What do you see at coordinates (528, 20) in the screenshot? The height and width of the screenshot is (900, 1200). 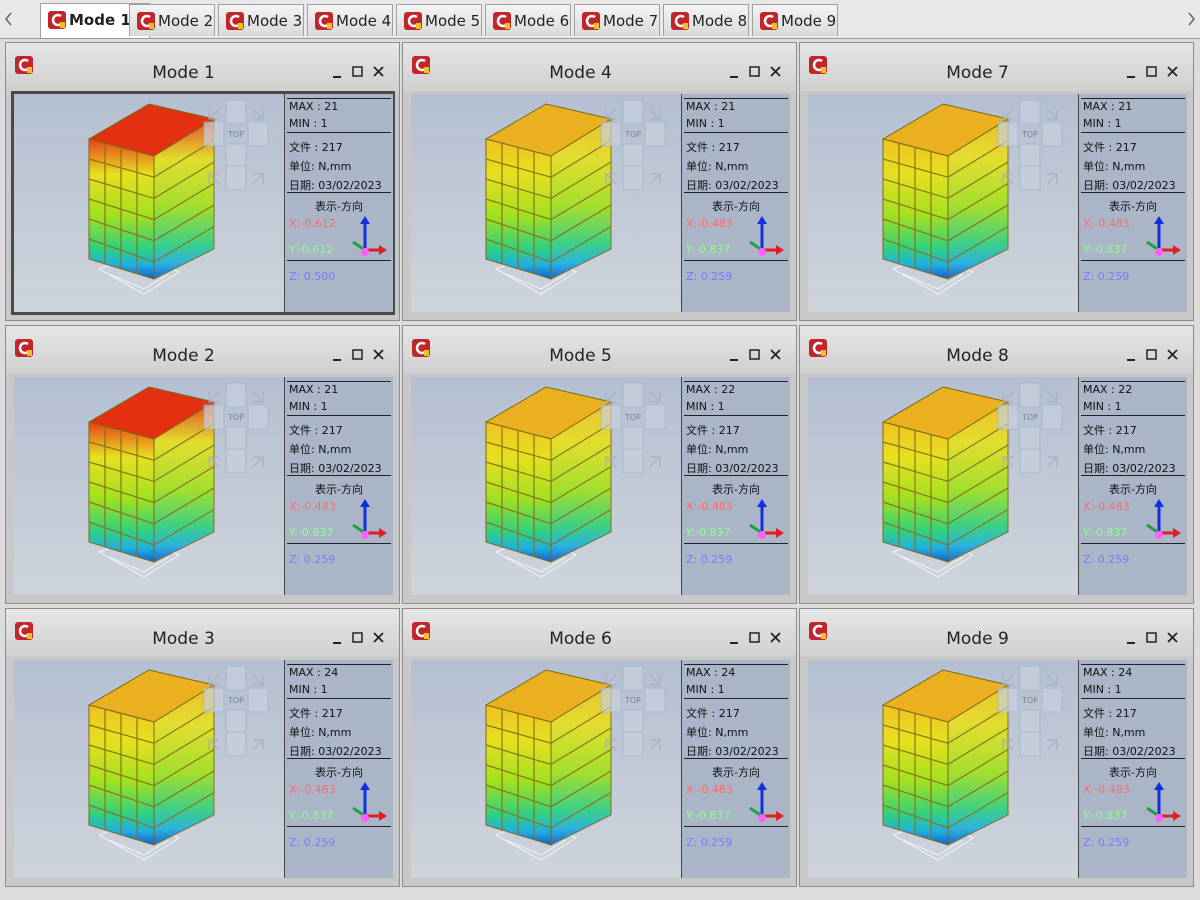 I see `tab: Mode 6` at bounding box center [528, 20].